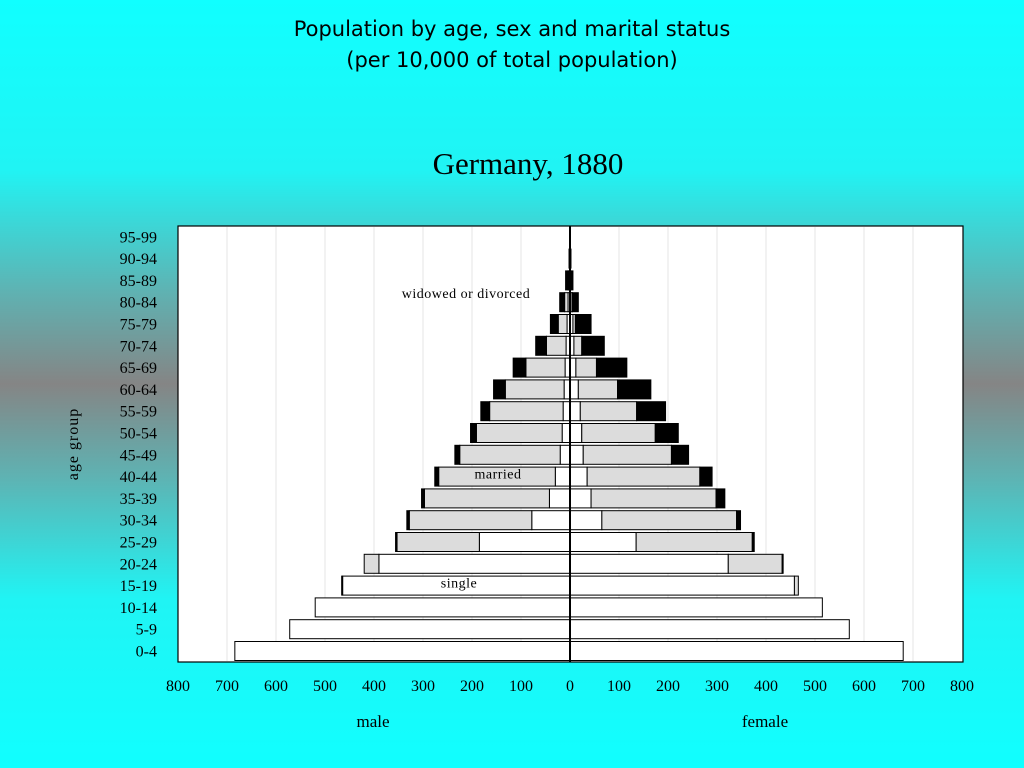 The width and height of the screenshot is (1024, 768). Describe the element at coordinates (138, 455) in the screenshot. I see `age-tick-label: 45-49` at that location.